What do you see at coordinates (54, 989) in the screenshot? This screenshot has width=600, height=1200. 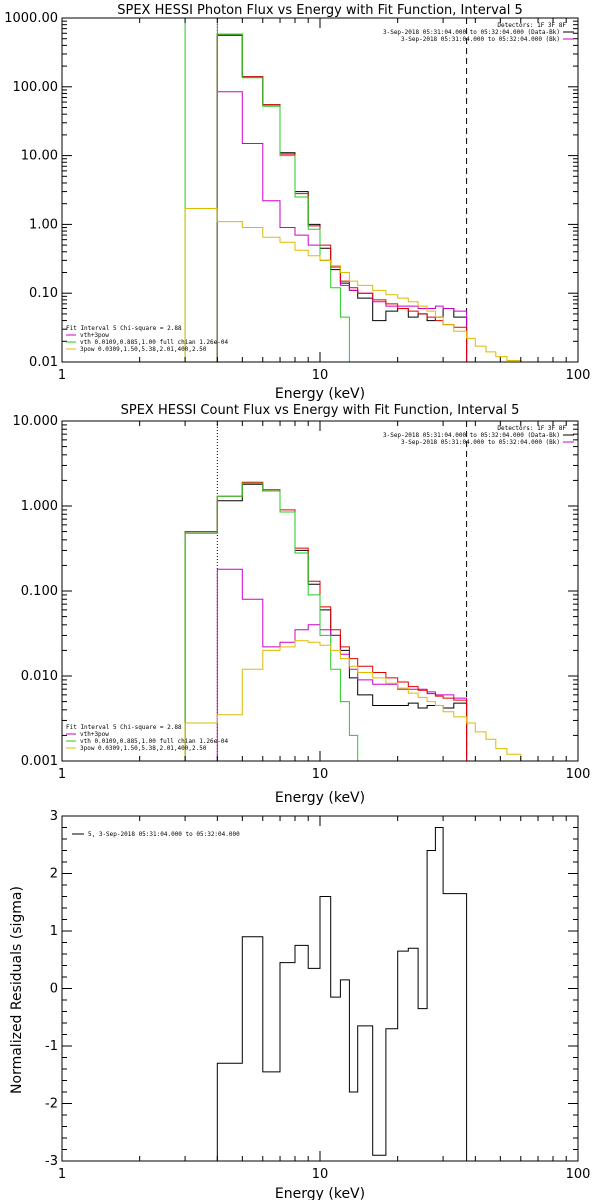 I see `y-tick-label: 0` at bounding box center [54, 989].